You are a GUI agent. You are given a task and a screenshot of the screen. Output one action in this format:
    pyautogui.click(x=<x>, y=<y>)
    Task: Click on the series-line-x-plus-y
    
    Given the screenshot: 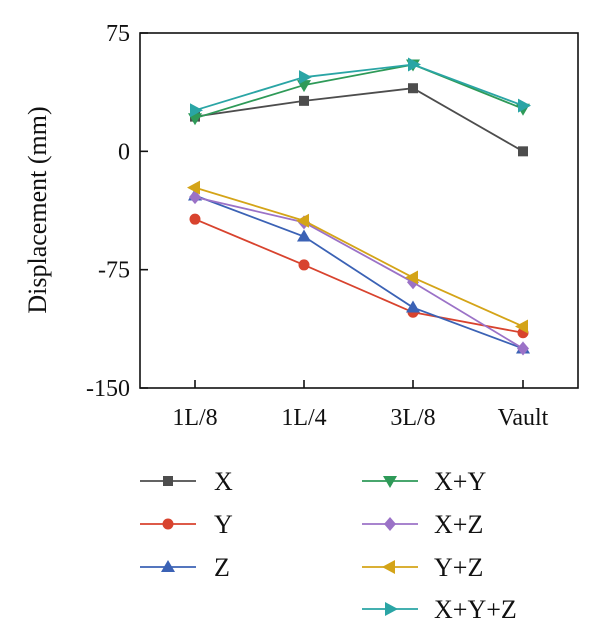 What is the action you would take?
    pyautogui.click(x=359, y=91)
    